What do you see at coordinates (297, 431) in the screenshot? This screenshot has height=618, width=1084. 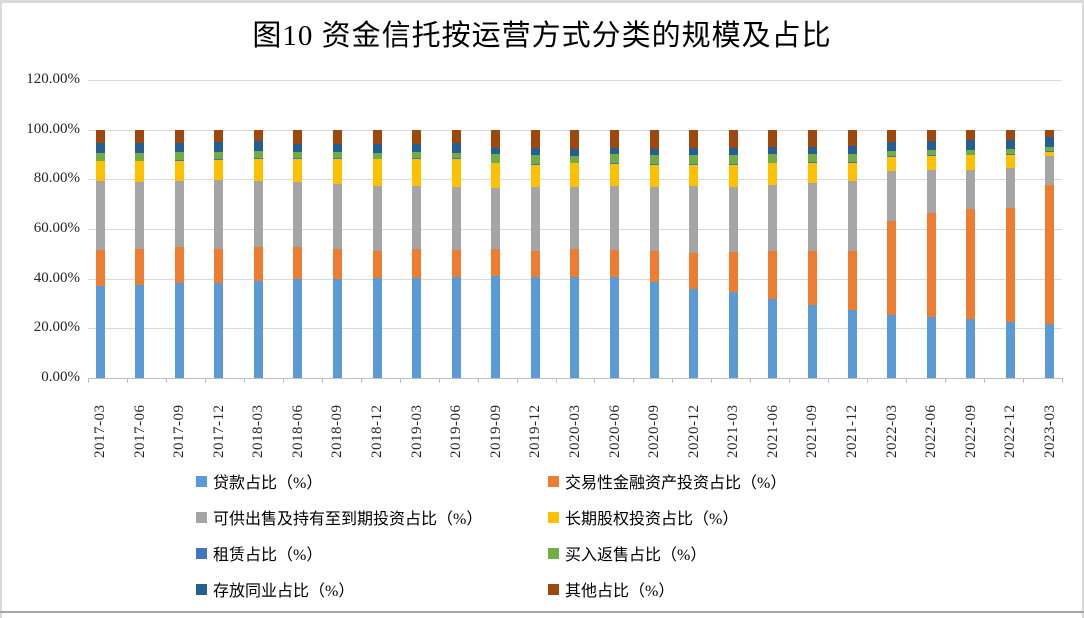 I see `x-tick-label: 2018-06` at bounding box center [297, 431].